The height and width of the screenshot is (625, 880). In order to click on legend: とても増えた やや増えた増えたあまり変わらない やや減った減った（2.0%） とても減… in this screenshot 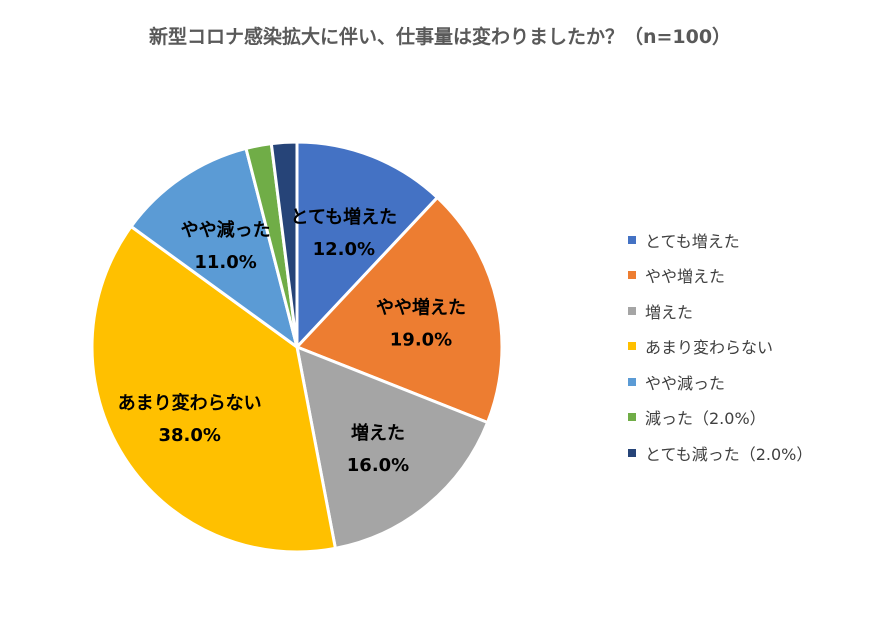, I will do `click(720, 346)`.